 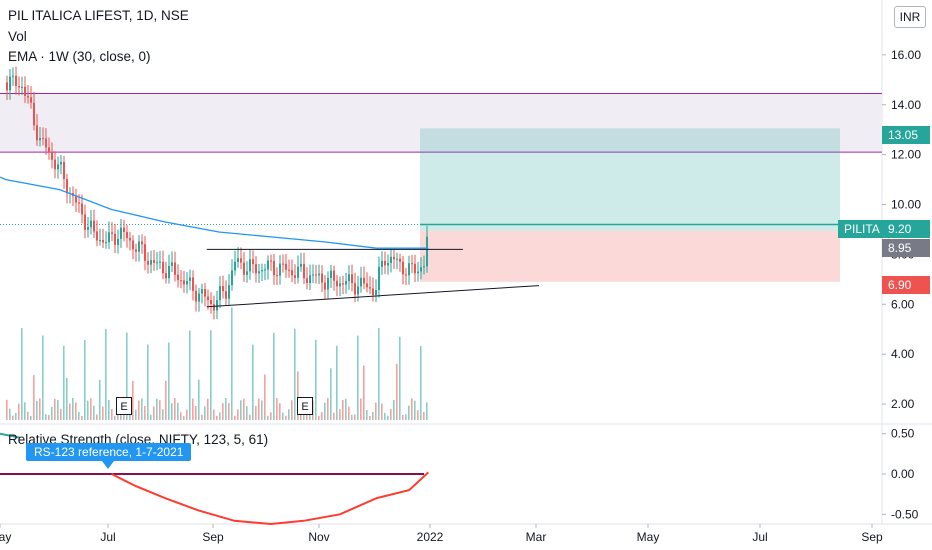 What do you see at coordinates (910, 17) in the screenshot?
I see `currency-button: INR` at bounding box center [910, 17].